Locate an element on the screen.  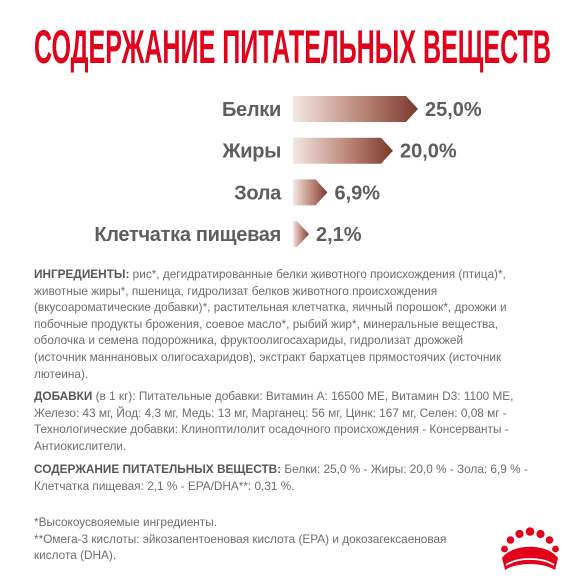
bar-row: Клетчатка пищевая 2,1% is located at coordinates (228, 234).